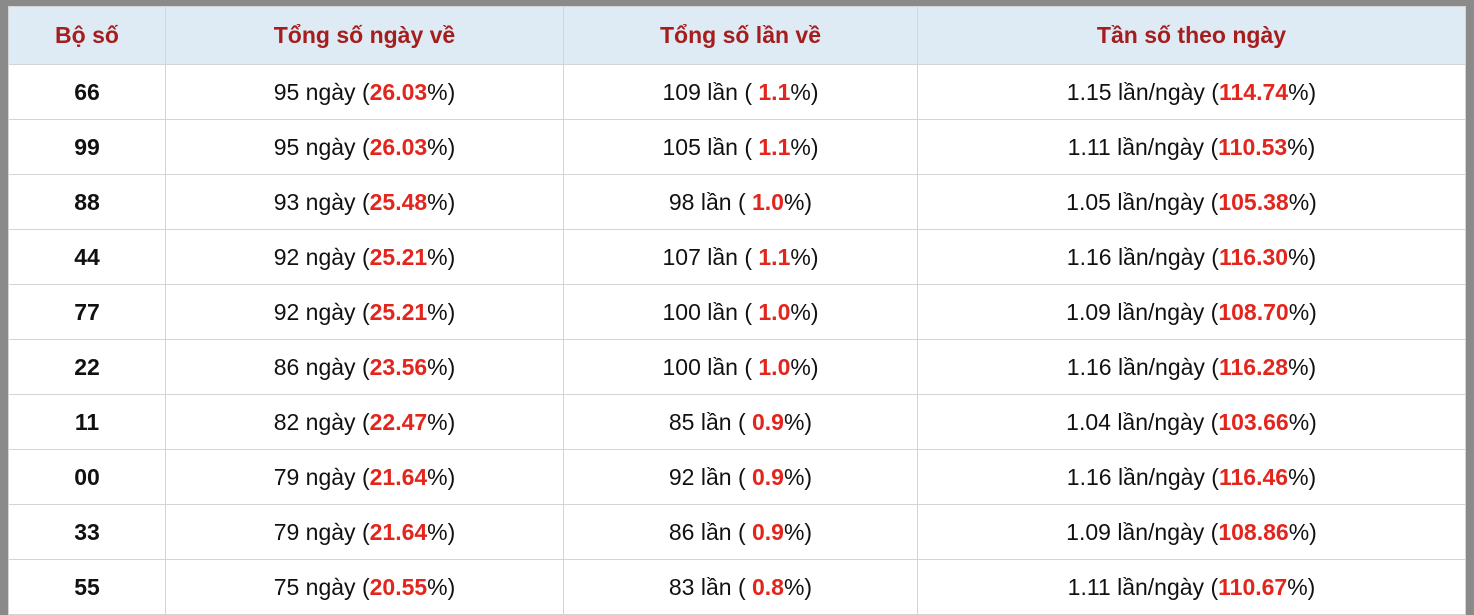 The height and width of the screenshot is (615, 1474). I want to click on percent-value: 110.53, so click(1253, 146).